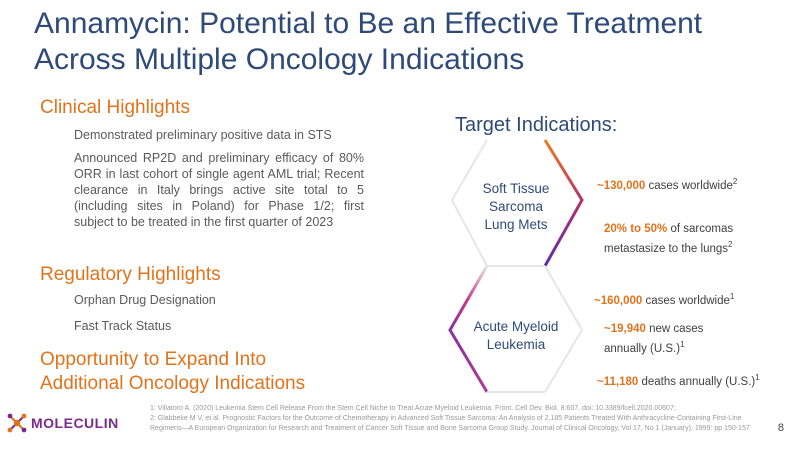  I want to click on moleculin-logo: MOLECULIN, so click(62, 423).